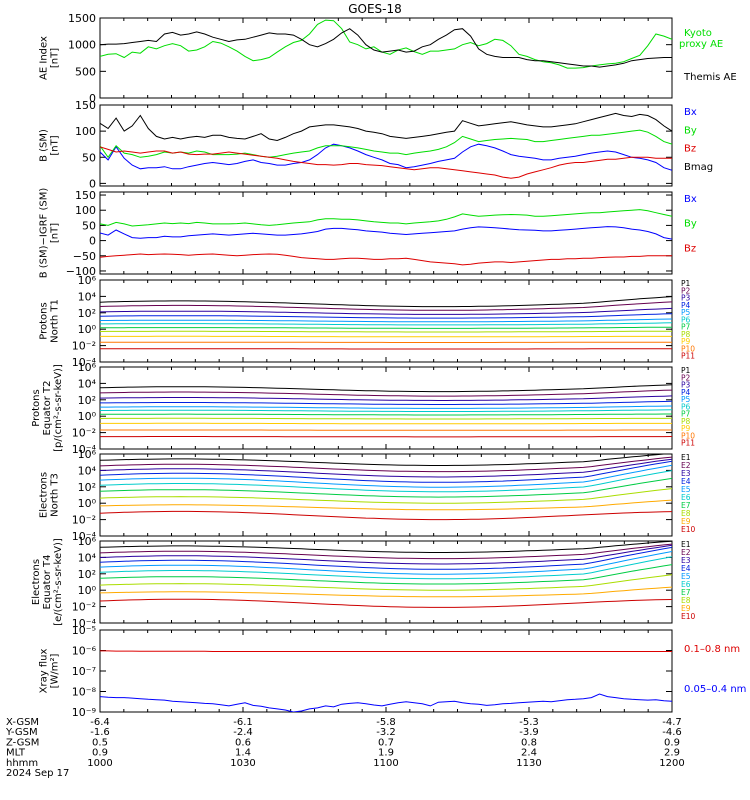 The width and height of the screenshot is (750, 800). Describe the element at coordinates (386, 402) in the screenshot. I see `series-line-p4` at that location.